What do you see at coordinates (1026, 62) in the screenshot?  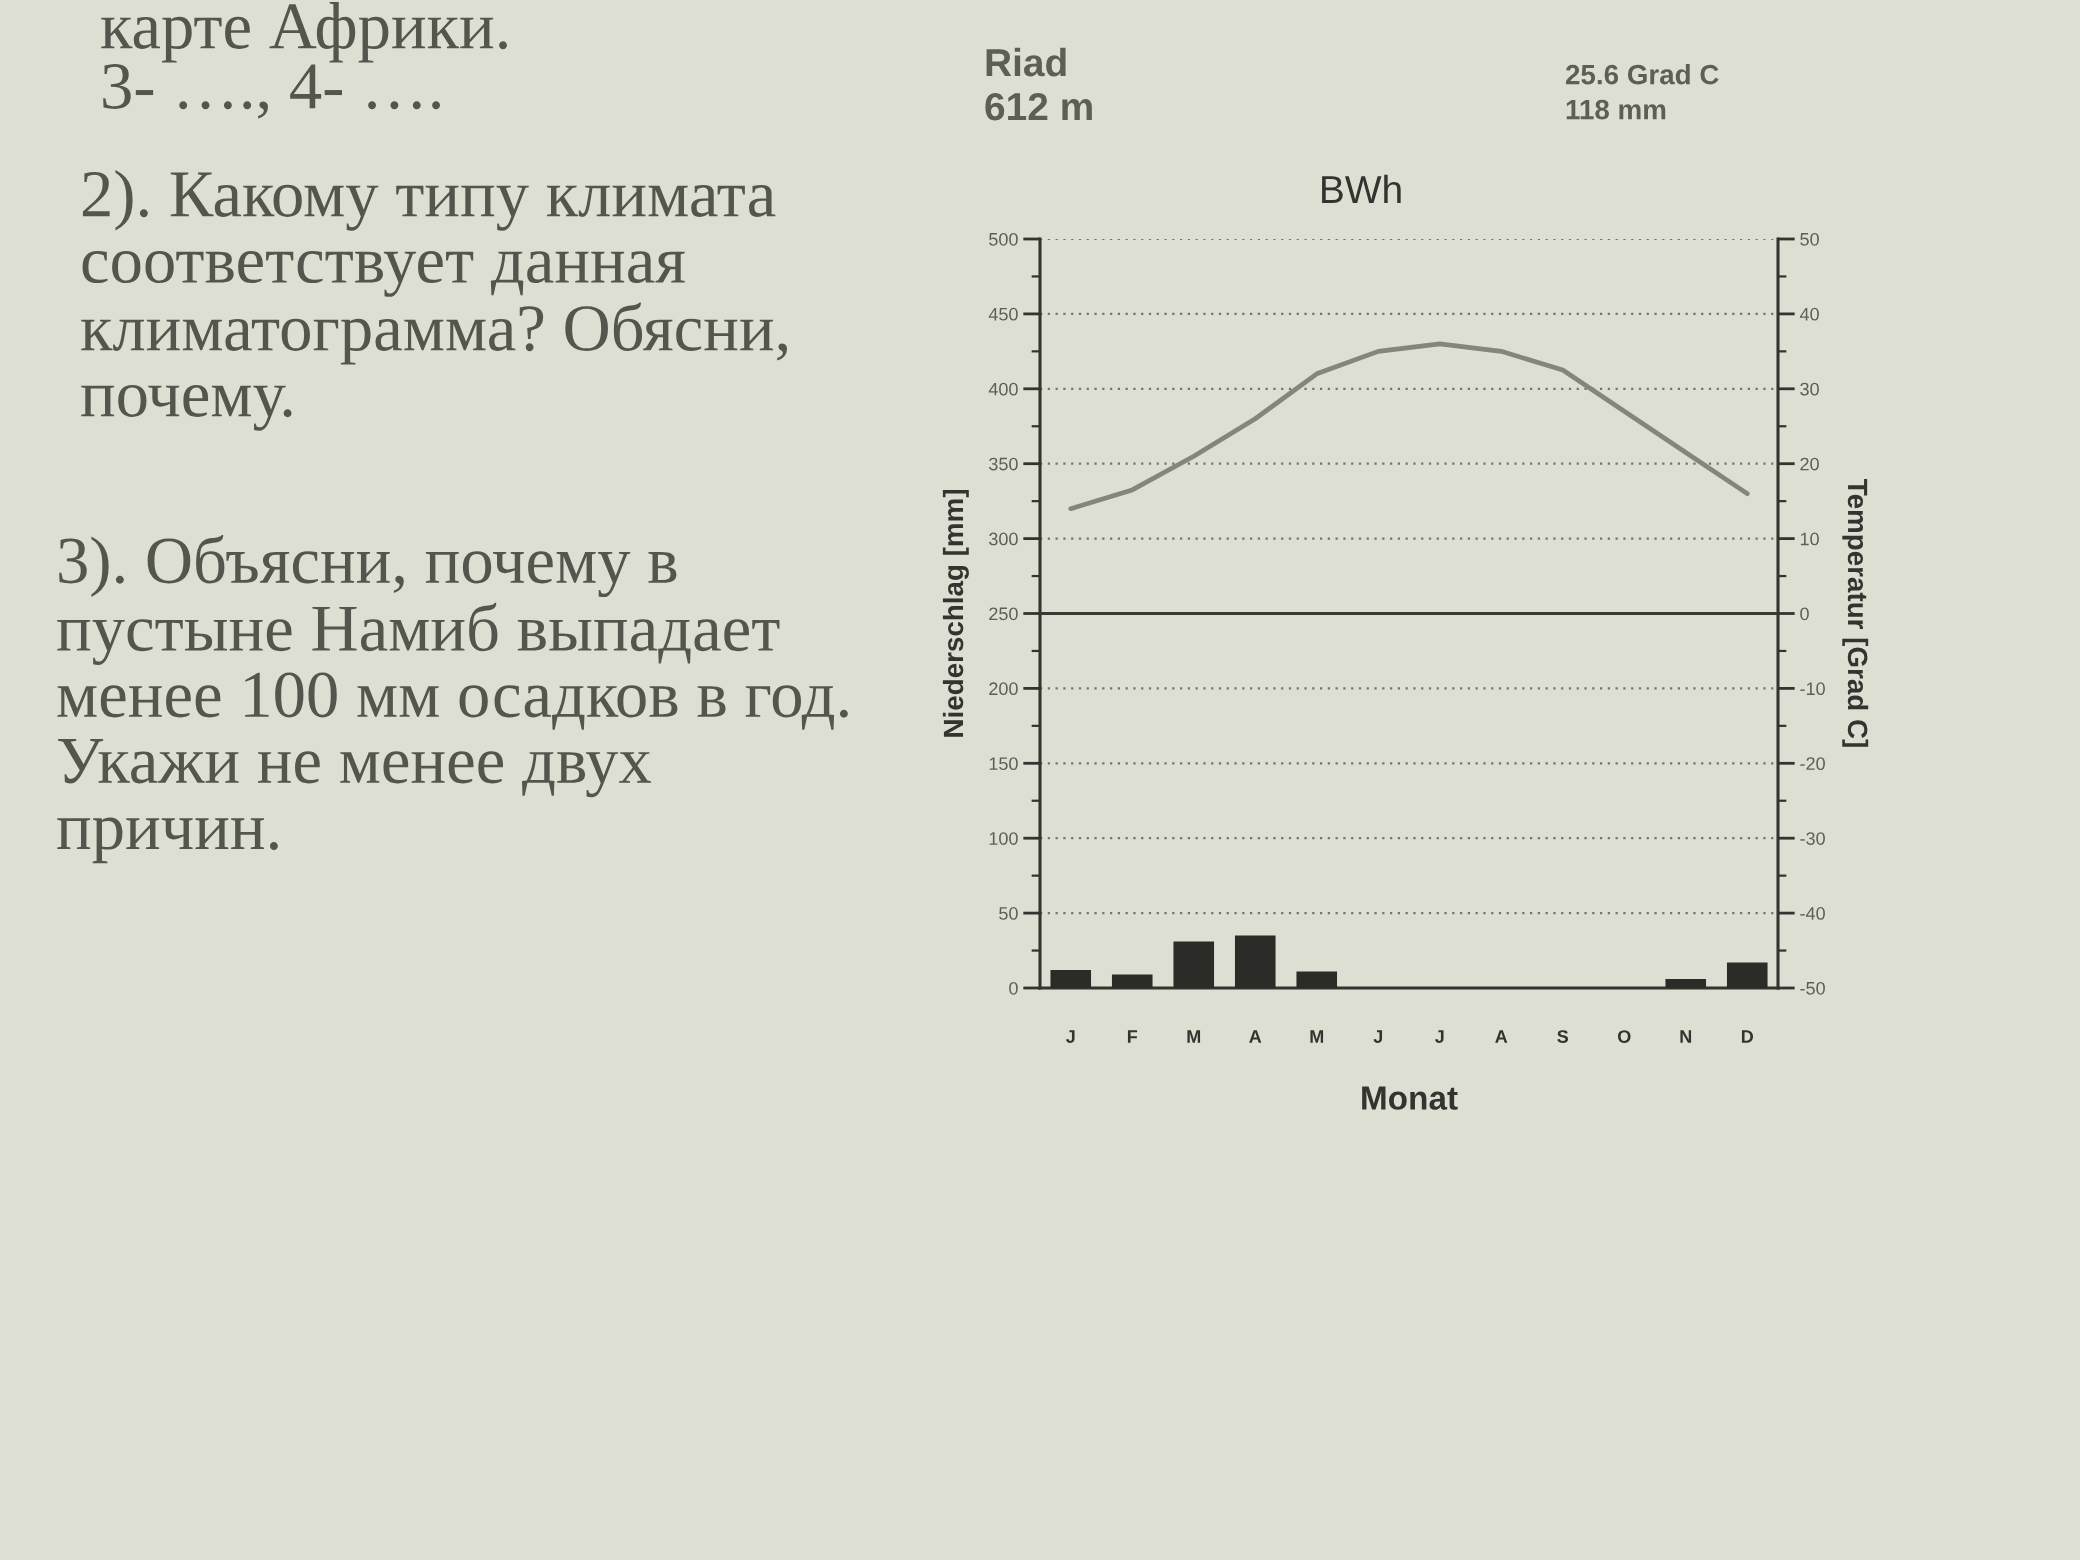 I see `text: Riad` at bounding box center [1026, 62].